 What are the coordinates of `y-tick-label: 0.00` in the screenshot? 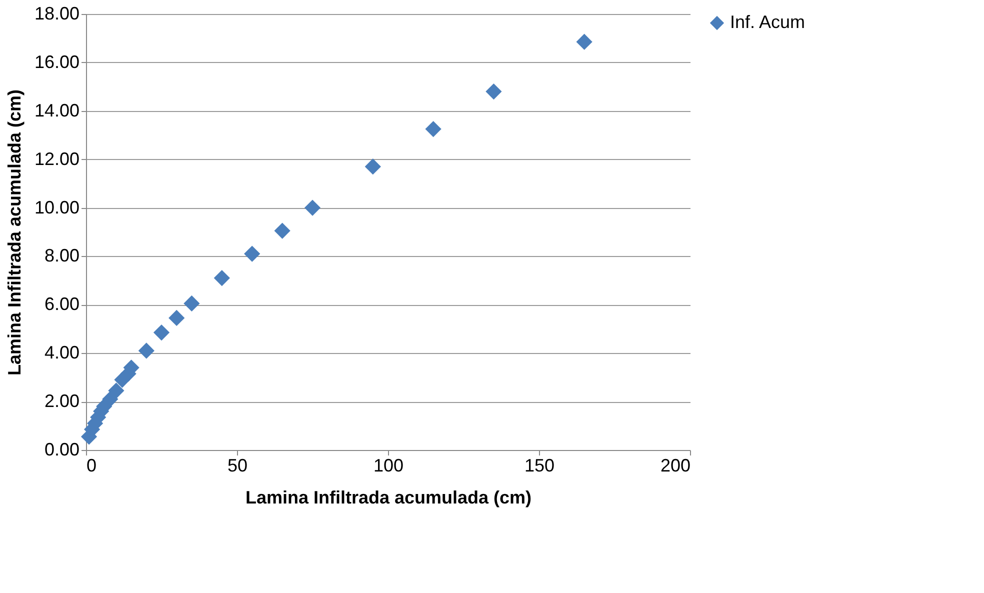 It's located at (62, 450).